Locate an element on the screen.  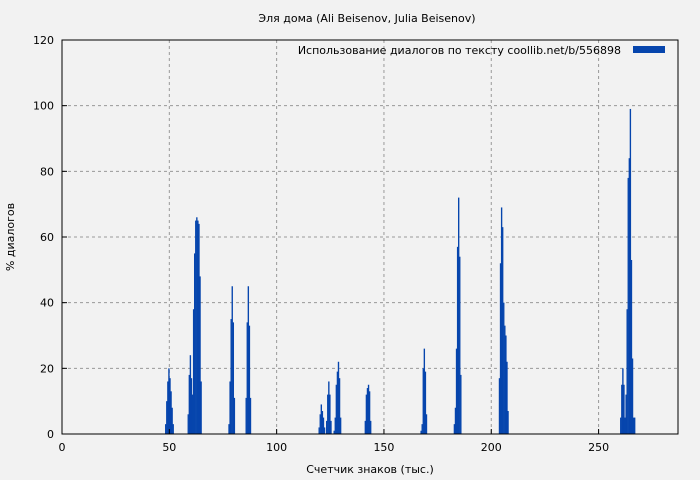
y-tick-label: 20 is located at coordinates (47, 368).